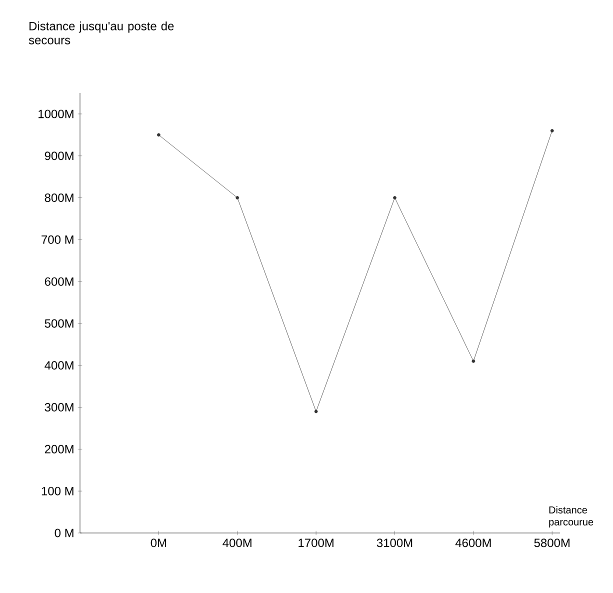 The height and width of the screenshot is (593, 613). What do you see at coordinates (59, 449) in the screenshot?
I see `y-tick-label: 200M` at bounding box center [59, 449].